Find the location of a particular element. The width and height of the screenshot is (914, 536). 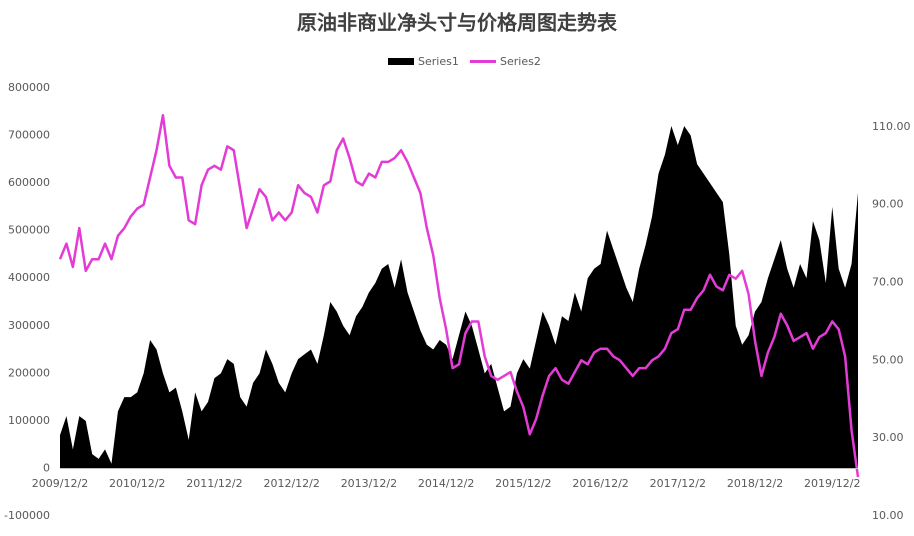

chart-title: 原油非商业净头寸与价格周图走势表 is located at coordinates (457, 23).